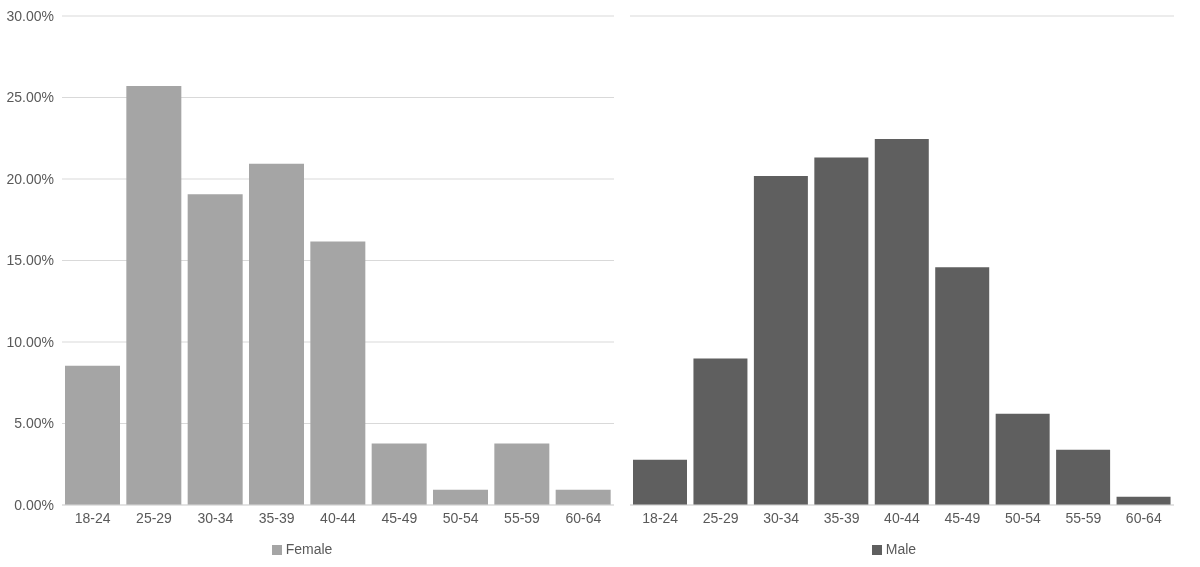 This screenshot has height=567, width=1200. What do you see at coordinates (30, 341) in the screenshot?
I see `y-tick-label: 10.00%` at bounding box center [30, 341].